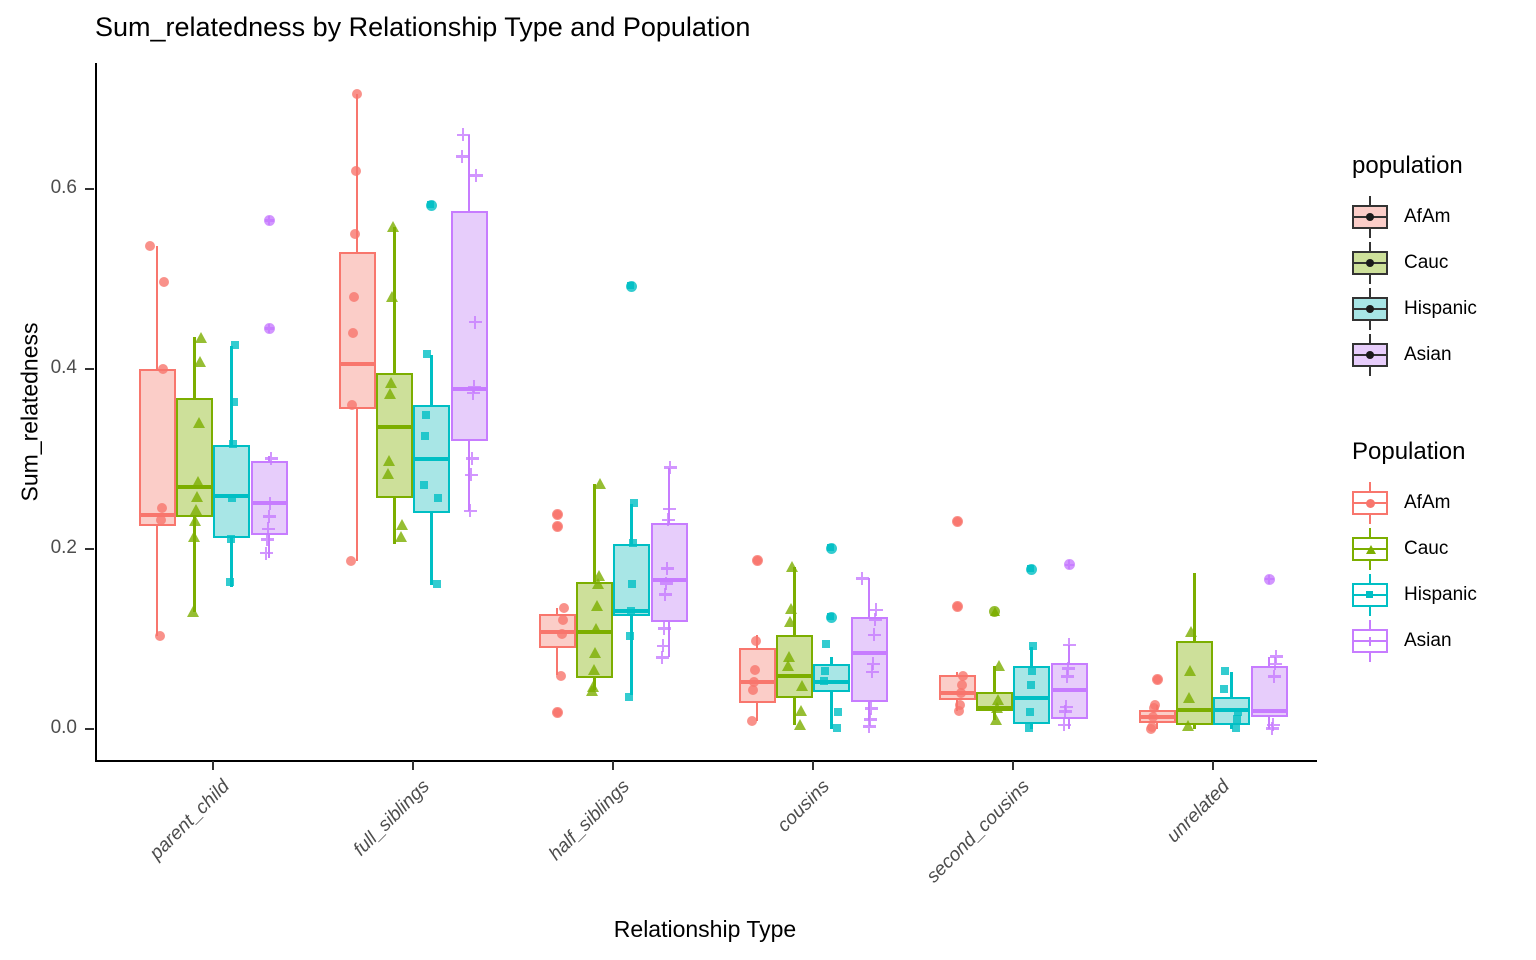 This screenshot has height=960, width=1536. I want to click on legend-population-outline: Population AfAm Cauc Hispanic Asian, so click(1444, 551).